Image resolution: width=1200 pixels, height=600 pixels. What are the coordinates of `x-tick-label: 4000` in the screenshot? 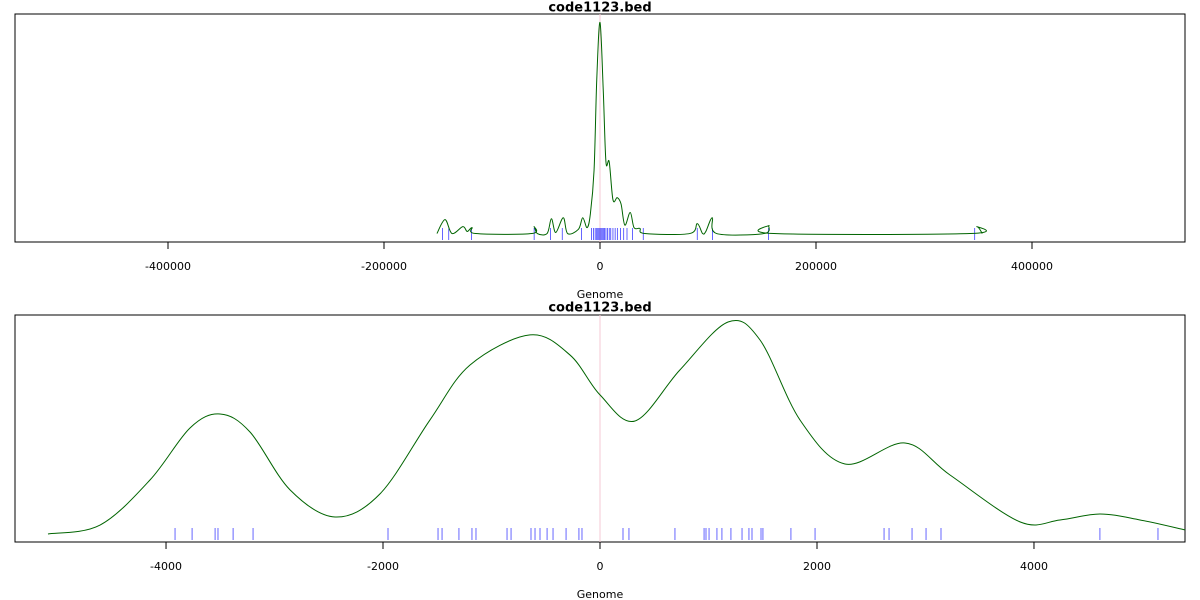 It's located at (1034, 566).